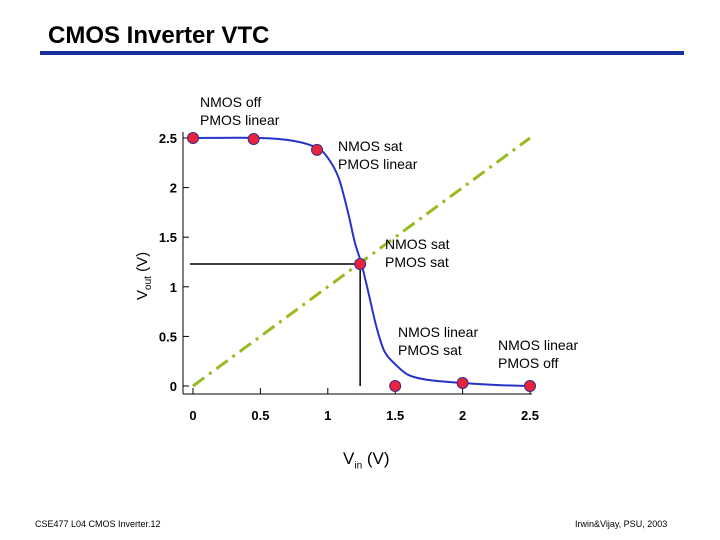 This screenshot has width=720, height=540. I want to click on x-axis-label: Vin (V), so click(366, 460).